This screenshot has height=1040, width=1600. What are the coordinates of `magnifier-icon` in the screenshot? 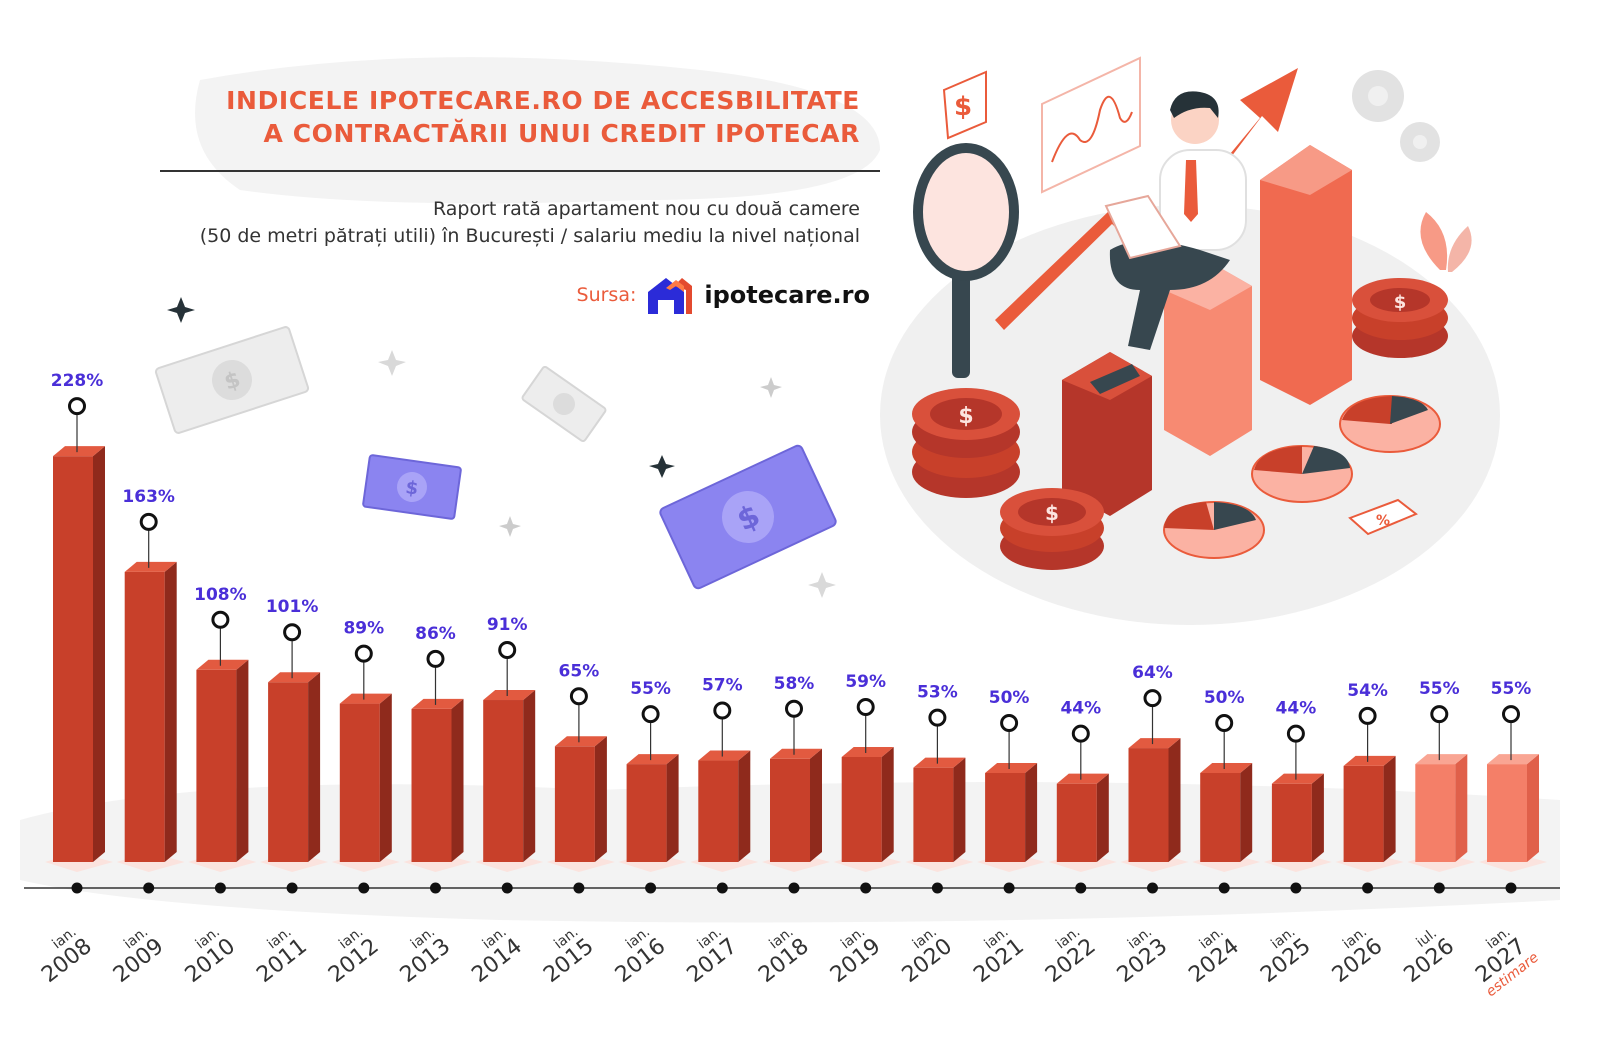 It's located at (966, 260).